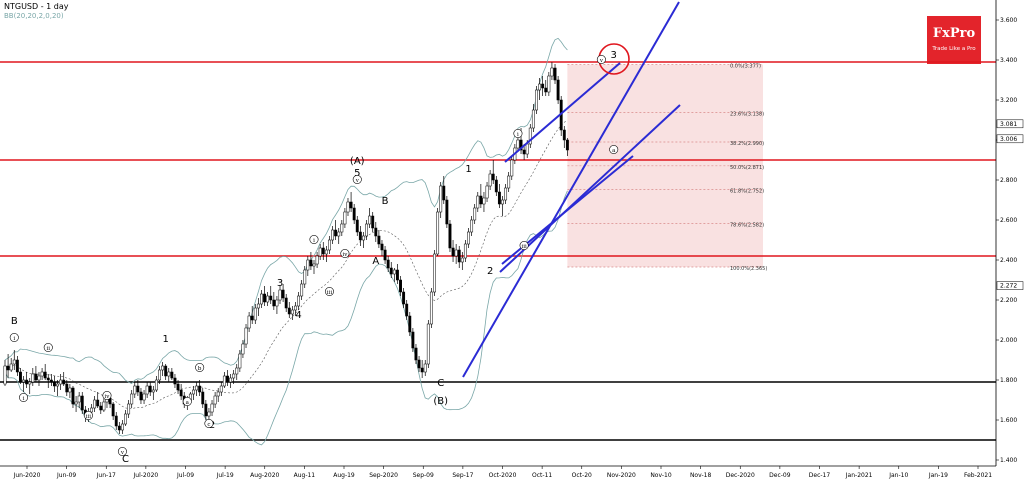 The height and width of the screenshot is (479, 1024). What do you see at coordinates (357, 173) in the screenshot?
I see `wave-label: 5` at bounding box center [357, 173].